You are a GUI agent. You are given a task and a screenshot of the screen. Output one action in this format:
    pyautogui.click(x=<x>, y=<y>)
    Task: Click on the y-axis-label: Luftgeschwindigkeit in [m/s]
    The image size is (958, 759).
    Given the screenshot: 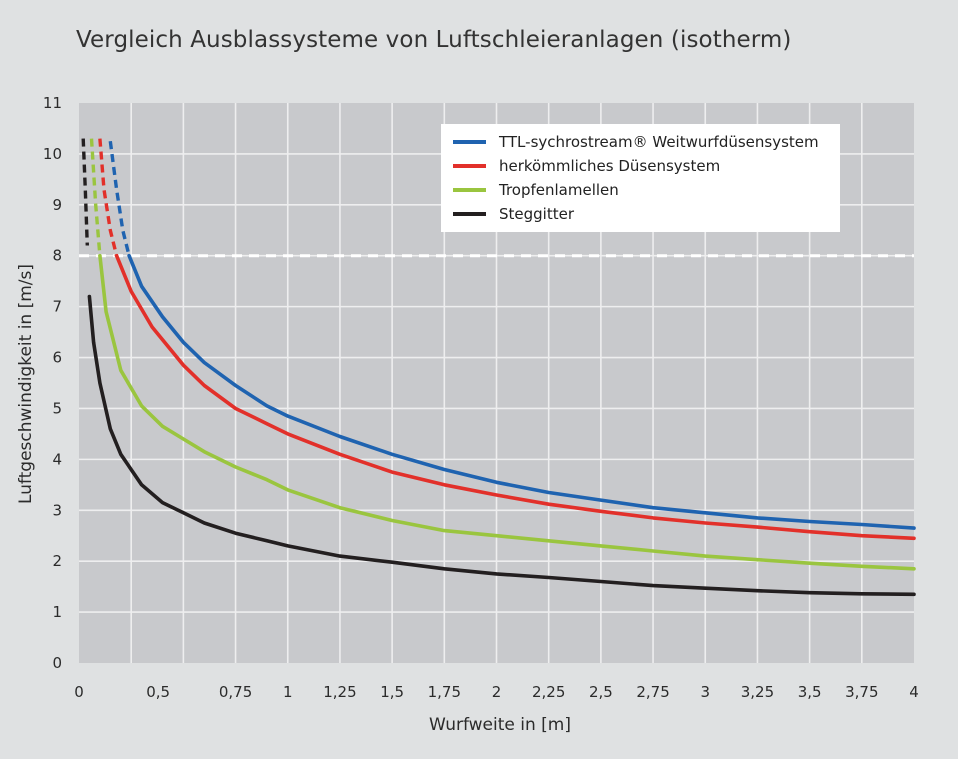 What is the action you would take?
    pyautogui.click(x=26, y=384)
    